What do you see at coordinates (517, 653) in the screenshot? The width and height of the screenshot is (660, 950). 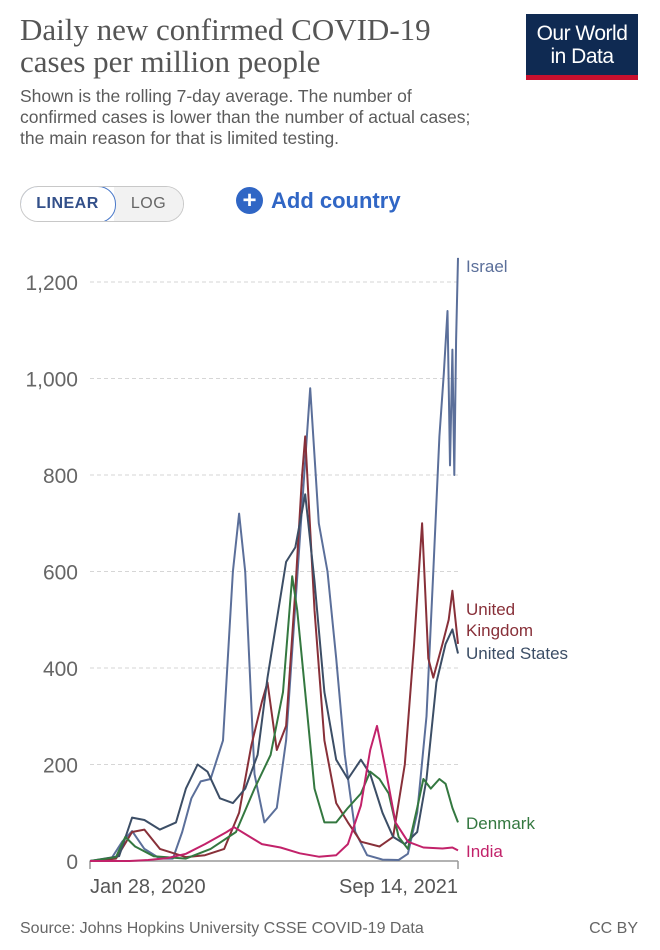 I see `series-label-united-states: United States` at bounding box center [517, 653].